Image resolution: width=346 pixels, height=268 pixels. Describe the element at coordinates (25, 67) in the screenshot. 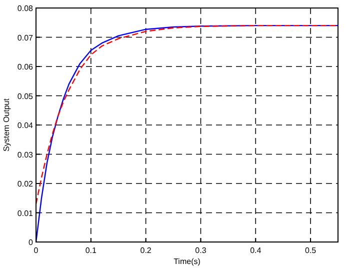

I see `y-tick-label: 0.06` at that location.